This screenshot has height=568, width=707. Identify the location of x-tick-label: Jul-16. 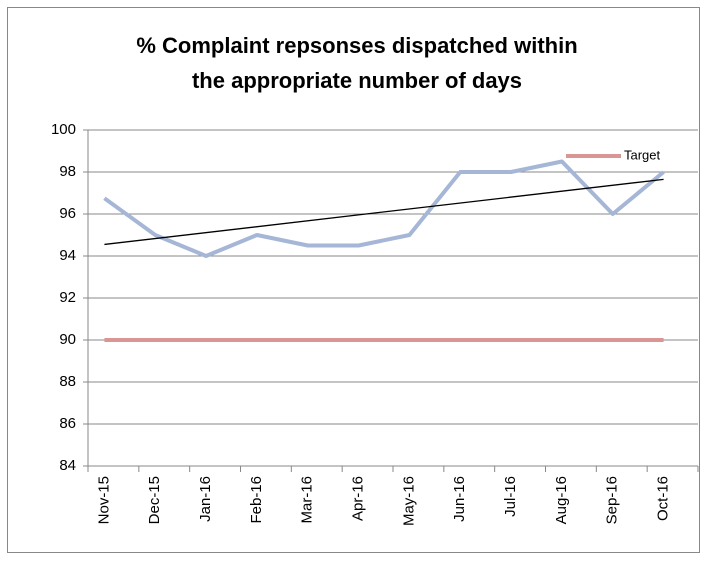
(510, 496).